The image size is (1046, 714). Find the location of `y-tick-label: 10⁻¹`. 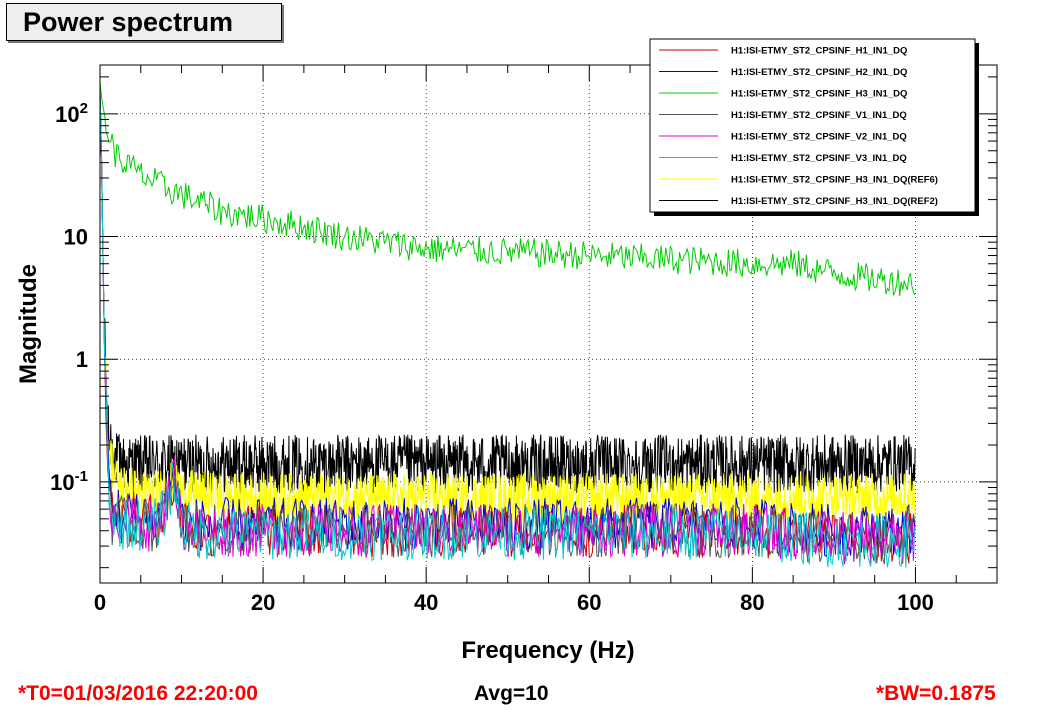

y-tick-label: 10⁻¹ is located at coordinates (69, 481).